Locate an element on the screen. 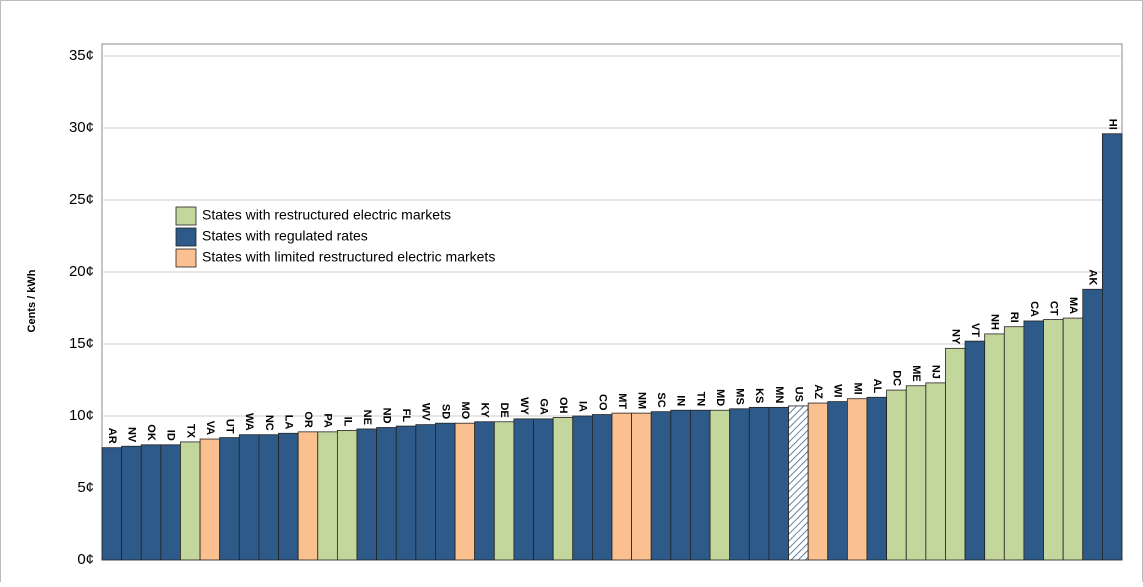 The width and height of the screenshot is (1143, 587). bar-category-label: ND is located at coordinates (387, 416).